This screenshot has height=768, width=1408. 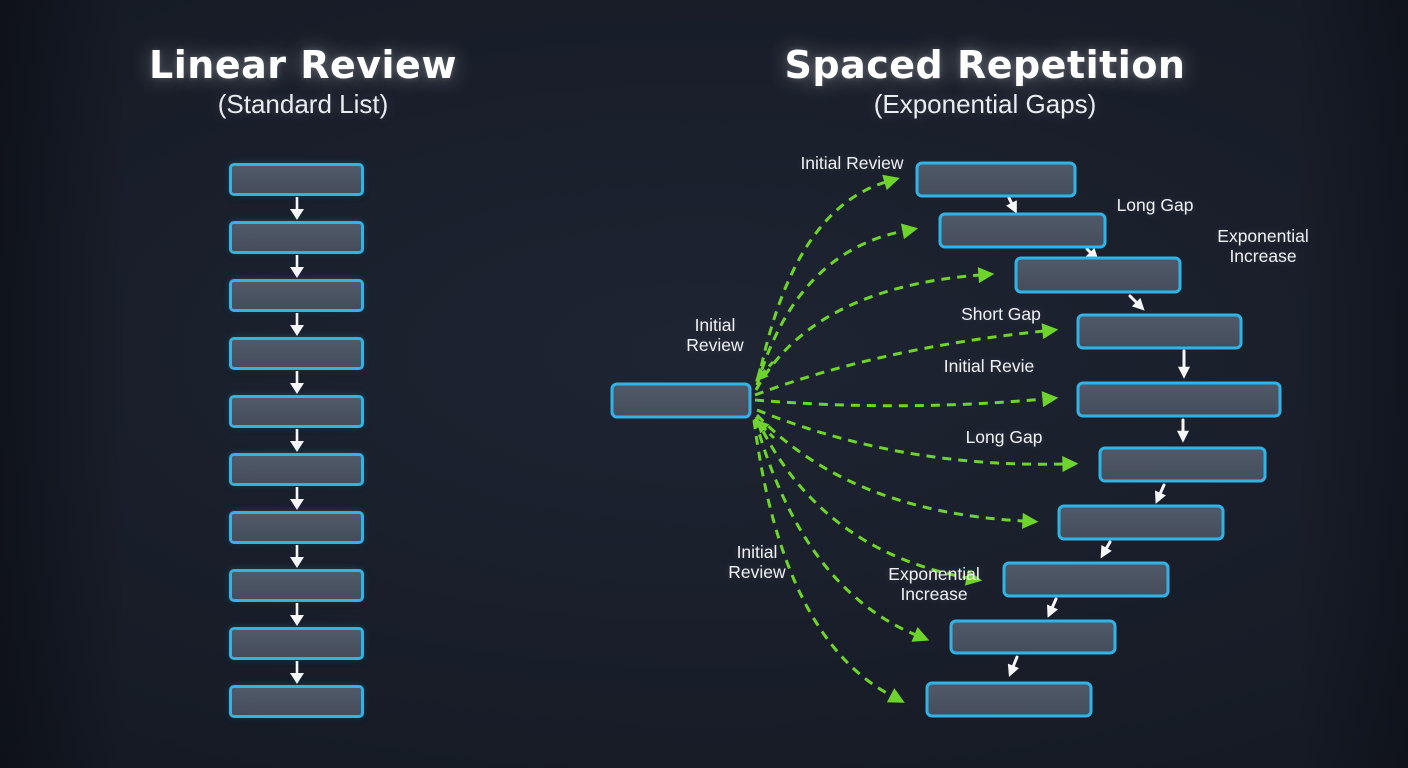 I want to click on label-short-gap: Short Gap, so click(x=1001, y=314).